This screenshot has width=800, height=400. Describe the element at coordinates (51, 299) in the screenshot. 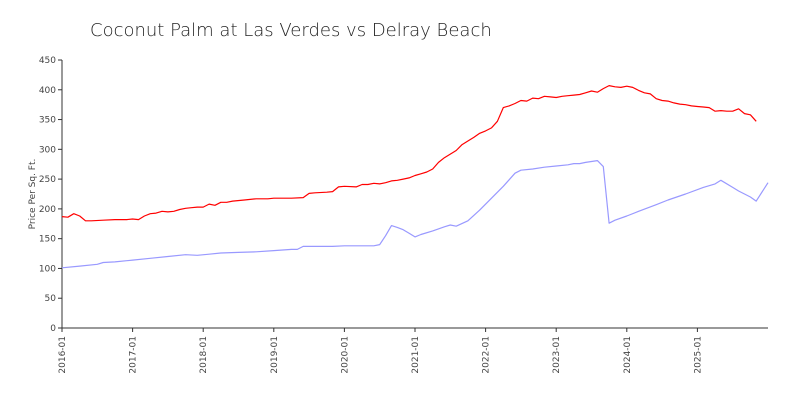

I see `y-tick-label: 50` at that location.